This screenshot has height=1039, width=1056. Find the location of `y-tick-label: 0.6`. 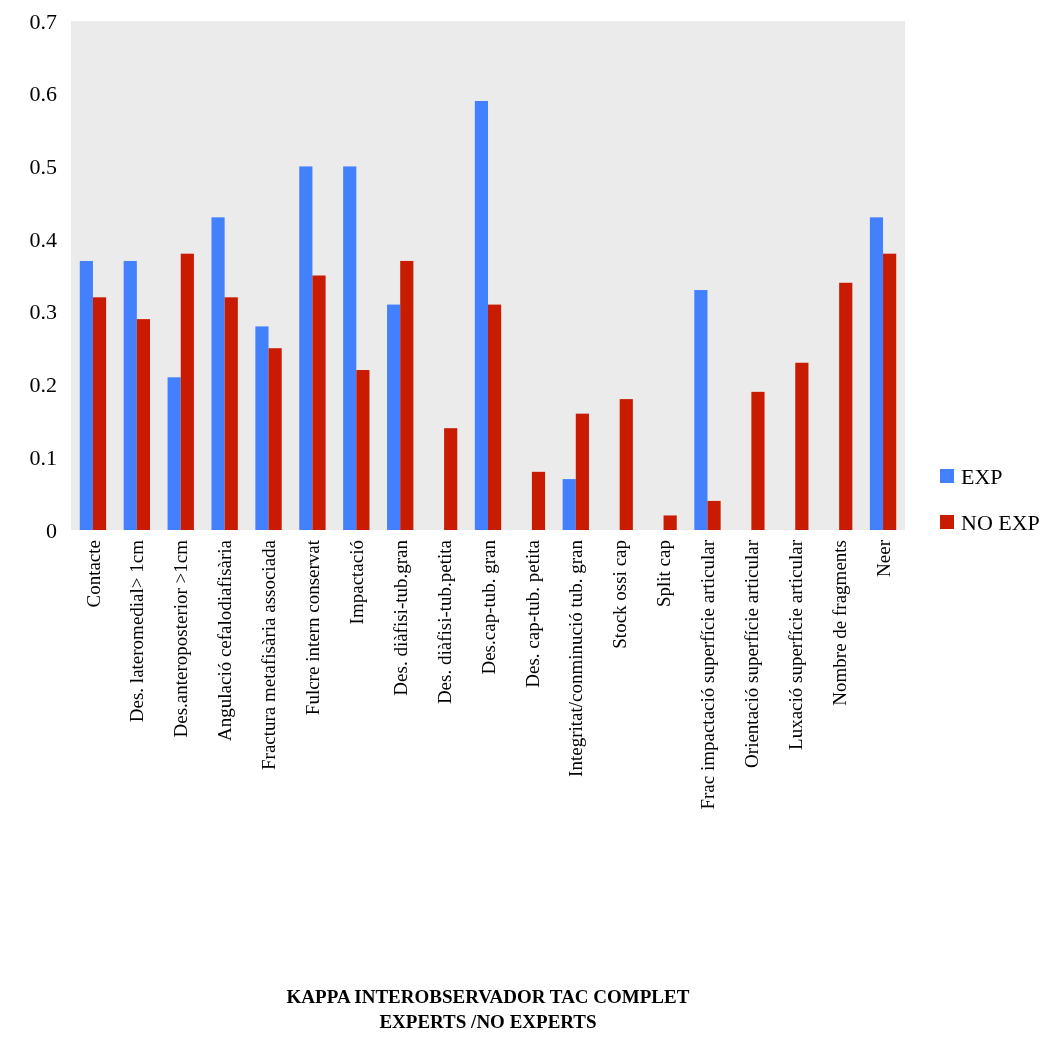

y-tick-label: 0.6 is located at coordinates (43, 94).